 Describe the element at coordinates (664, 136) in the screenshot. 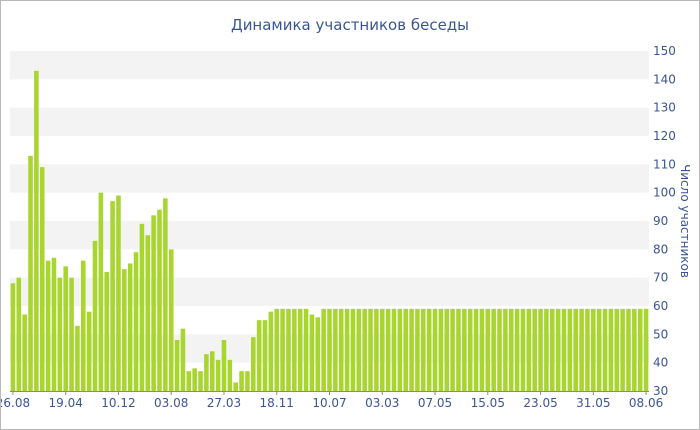

I see `y-tick-label: 120` at that location.